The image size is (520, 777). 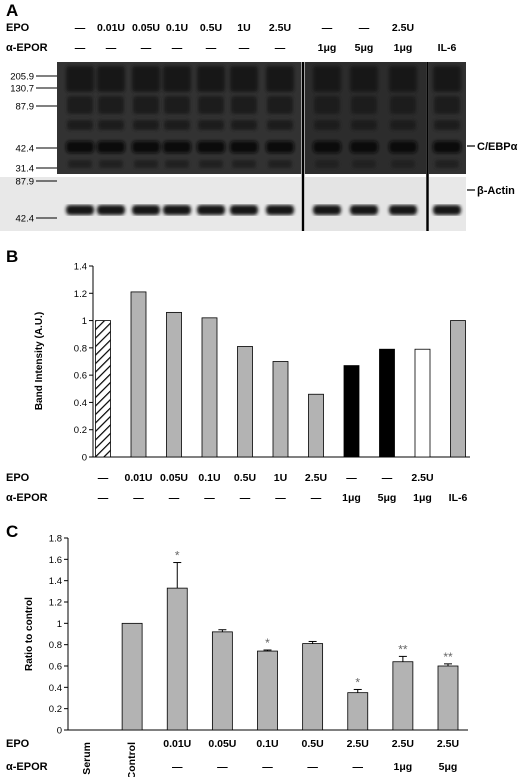 I want to click on y-axis-label: Band Intensity (A.U.), so click(x=39, y=361).